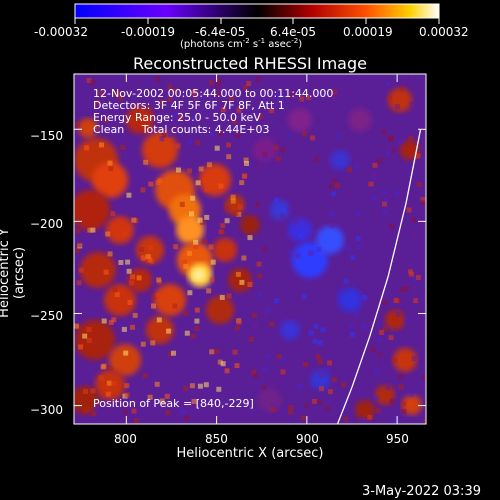  I want to click on colorbar-tick-label: 0.00019, so click(368, 32).